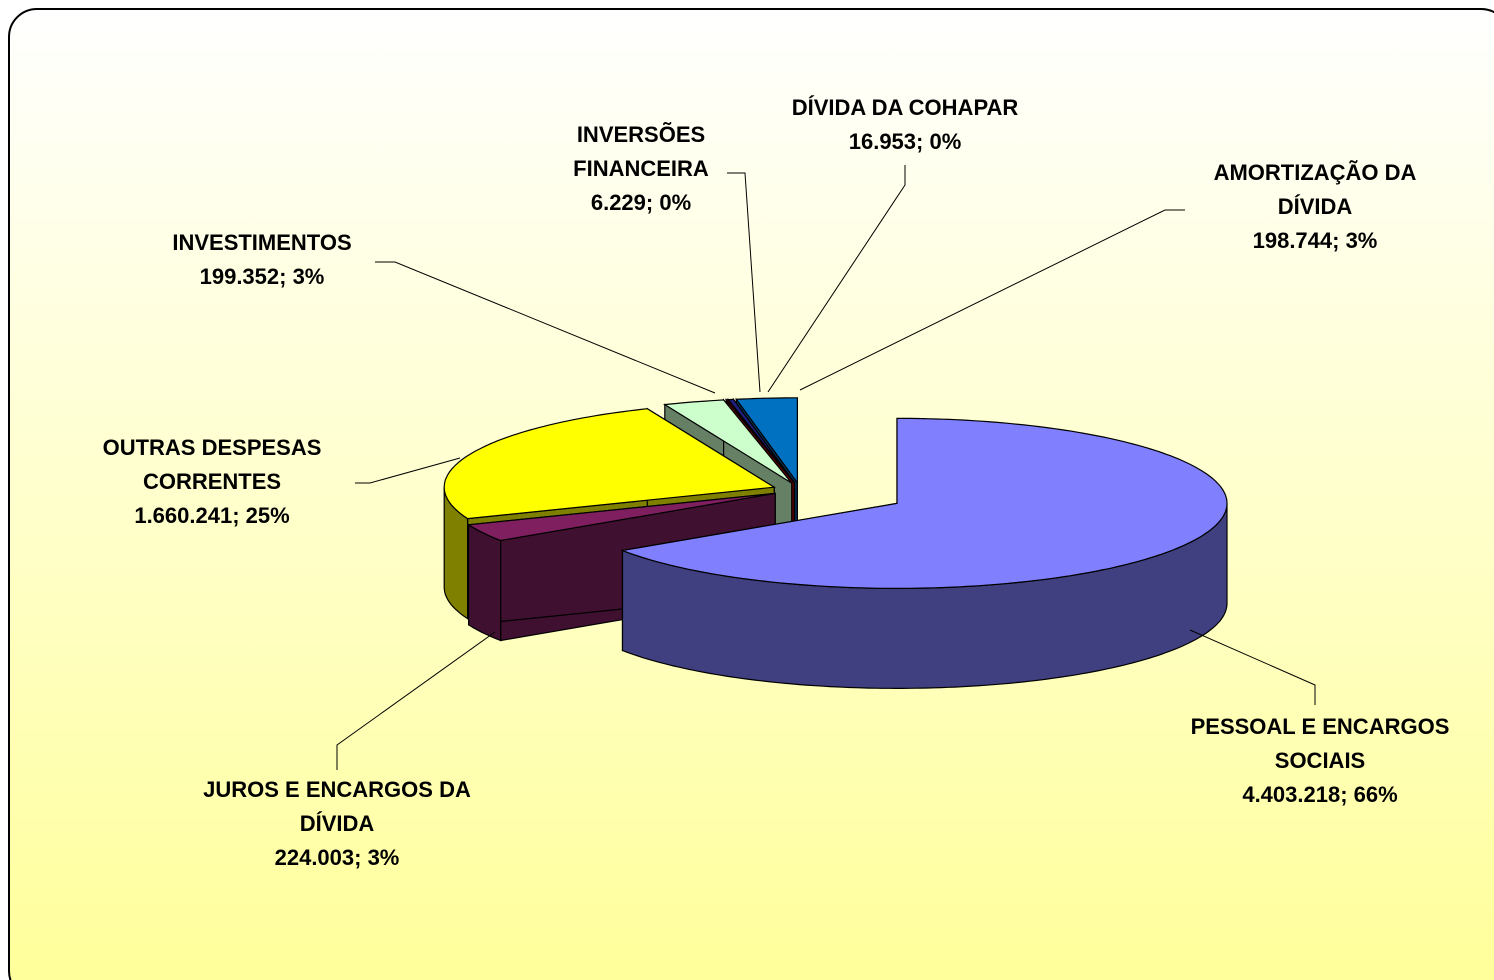 The width and height of the screenshot is (1494, 980). Describe the element at coordinates (641, 151) in the screenshot. I see `category-label: INVERSÕES FINANCEIRA` at that location.